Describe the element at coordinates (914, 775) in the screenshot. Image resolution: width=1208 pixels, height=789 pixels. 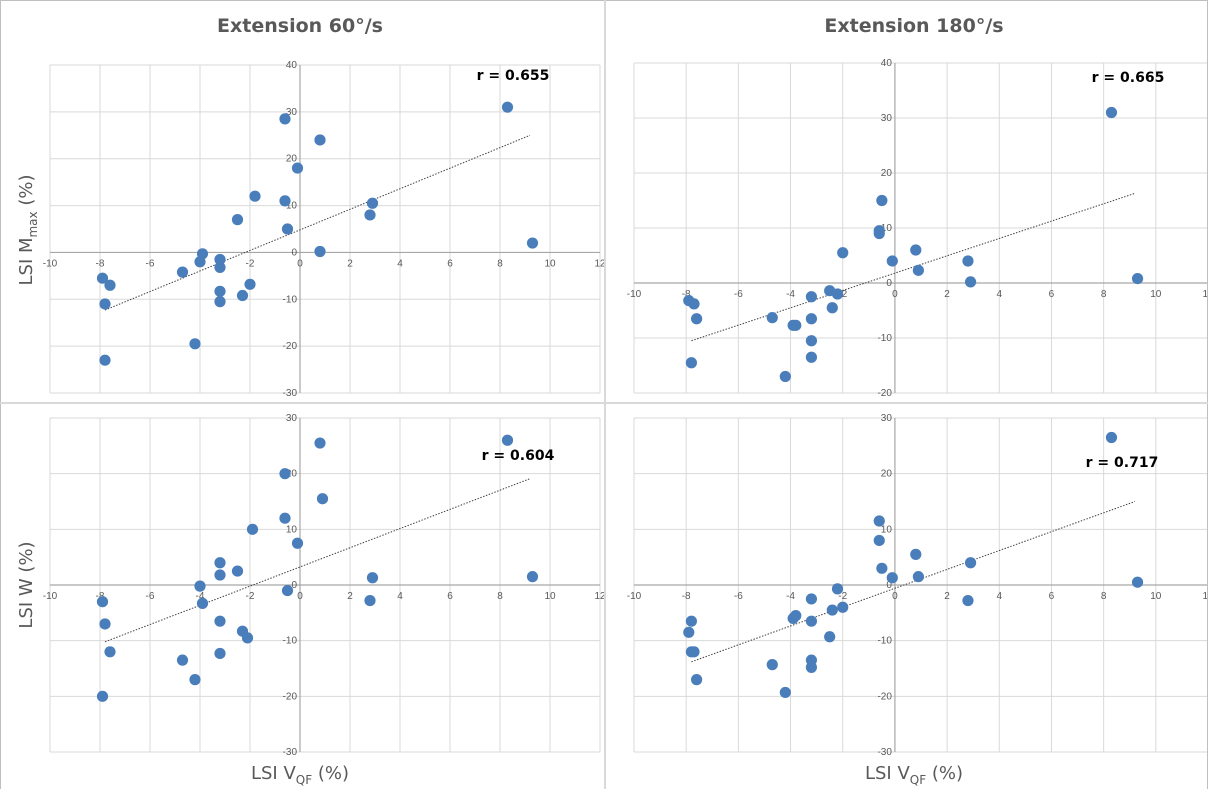
I see `x-axis-label: LSI VQF (%)` at that location.